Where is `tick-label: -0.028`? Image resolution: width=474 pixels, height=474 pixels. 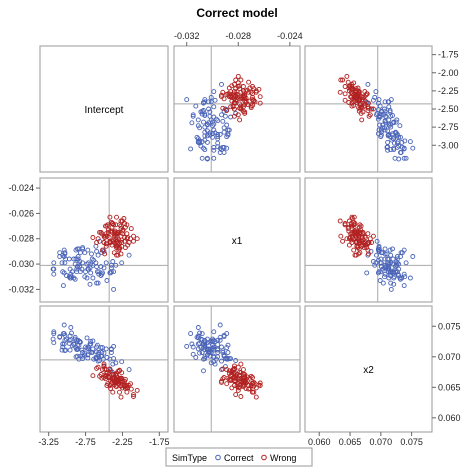
tick-label: -0.028 is located at coordinates (21, 239).